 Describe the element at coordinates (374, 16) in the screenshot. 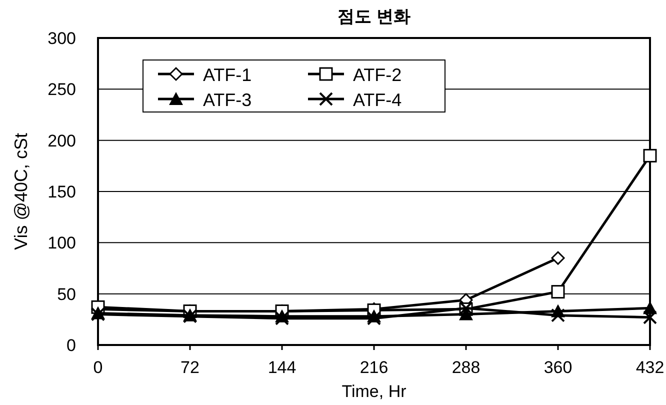

I see `chart-title: 점도 변화` at that location.